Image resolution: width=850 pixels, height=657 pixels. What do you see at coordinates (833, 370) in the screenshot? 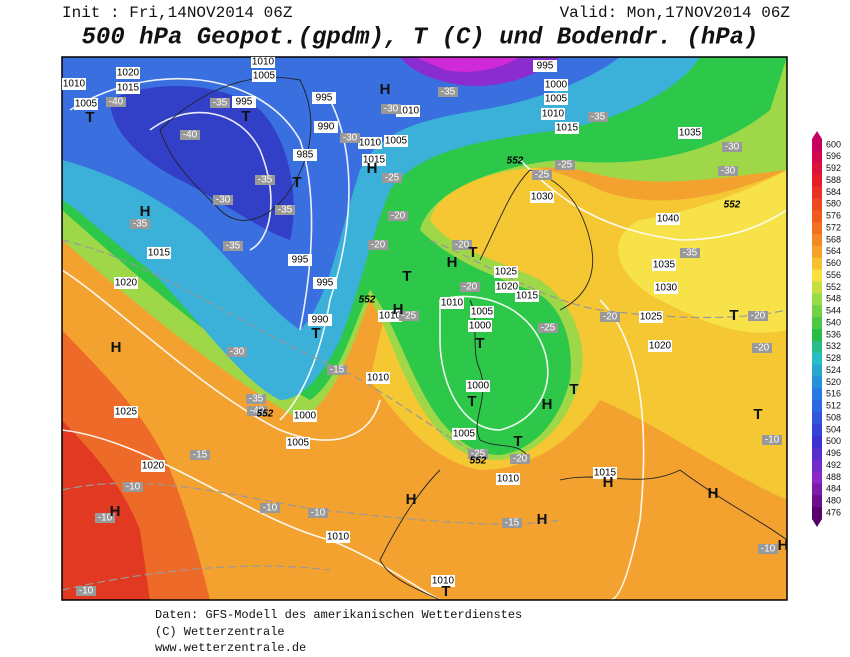
I see `colorbar-label: 524` at bounding box center [833, 370].